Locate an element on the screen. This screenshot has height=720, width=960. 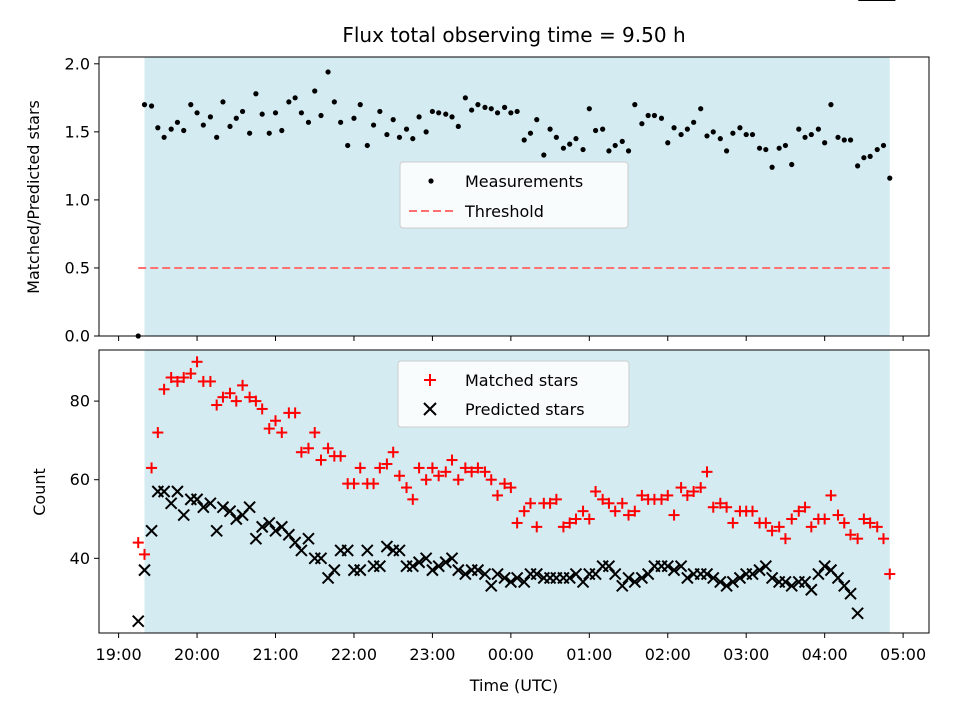
x-axis-label: Time (UTC) is located at coordinates (513, 685).